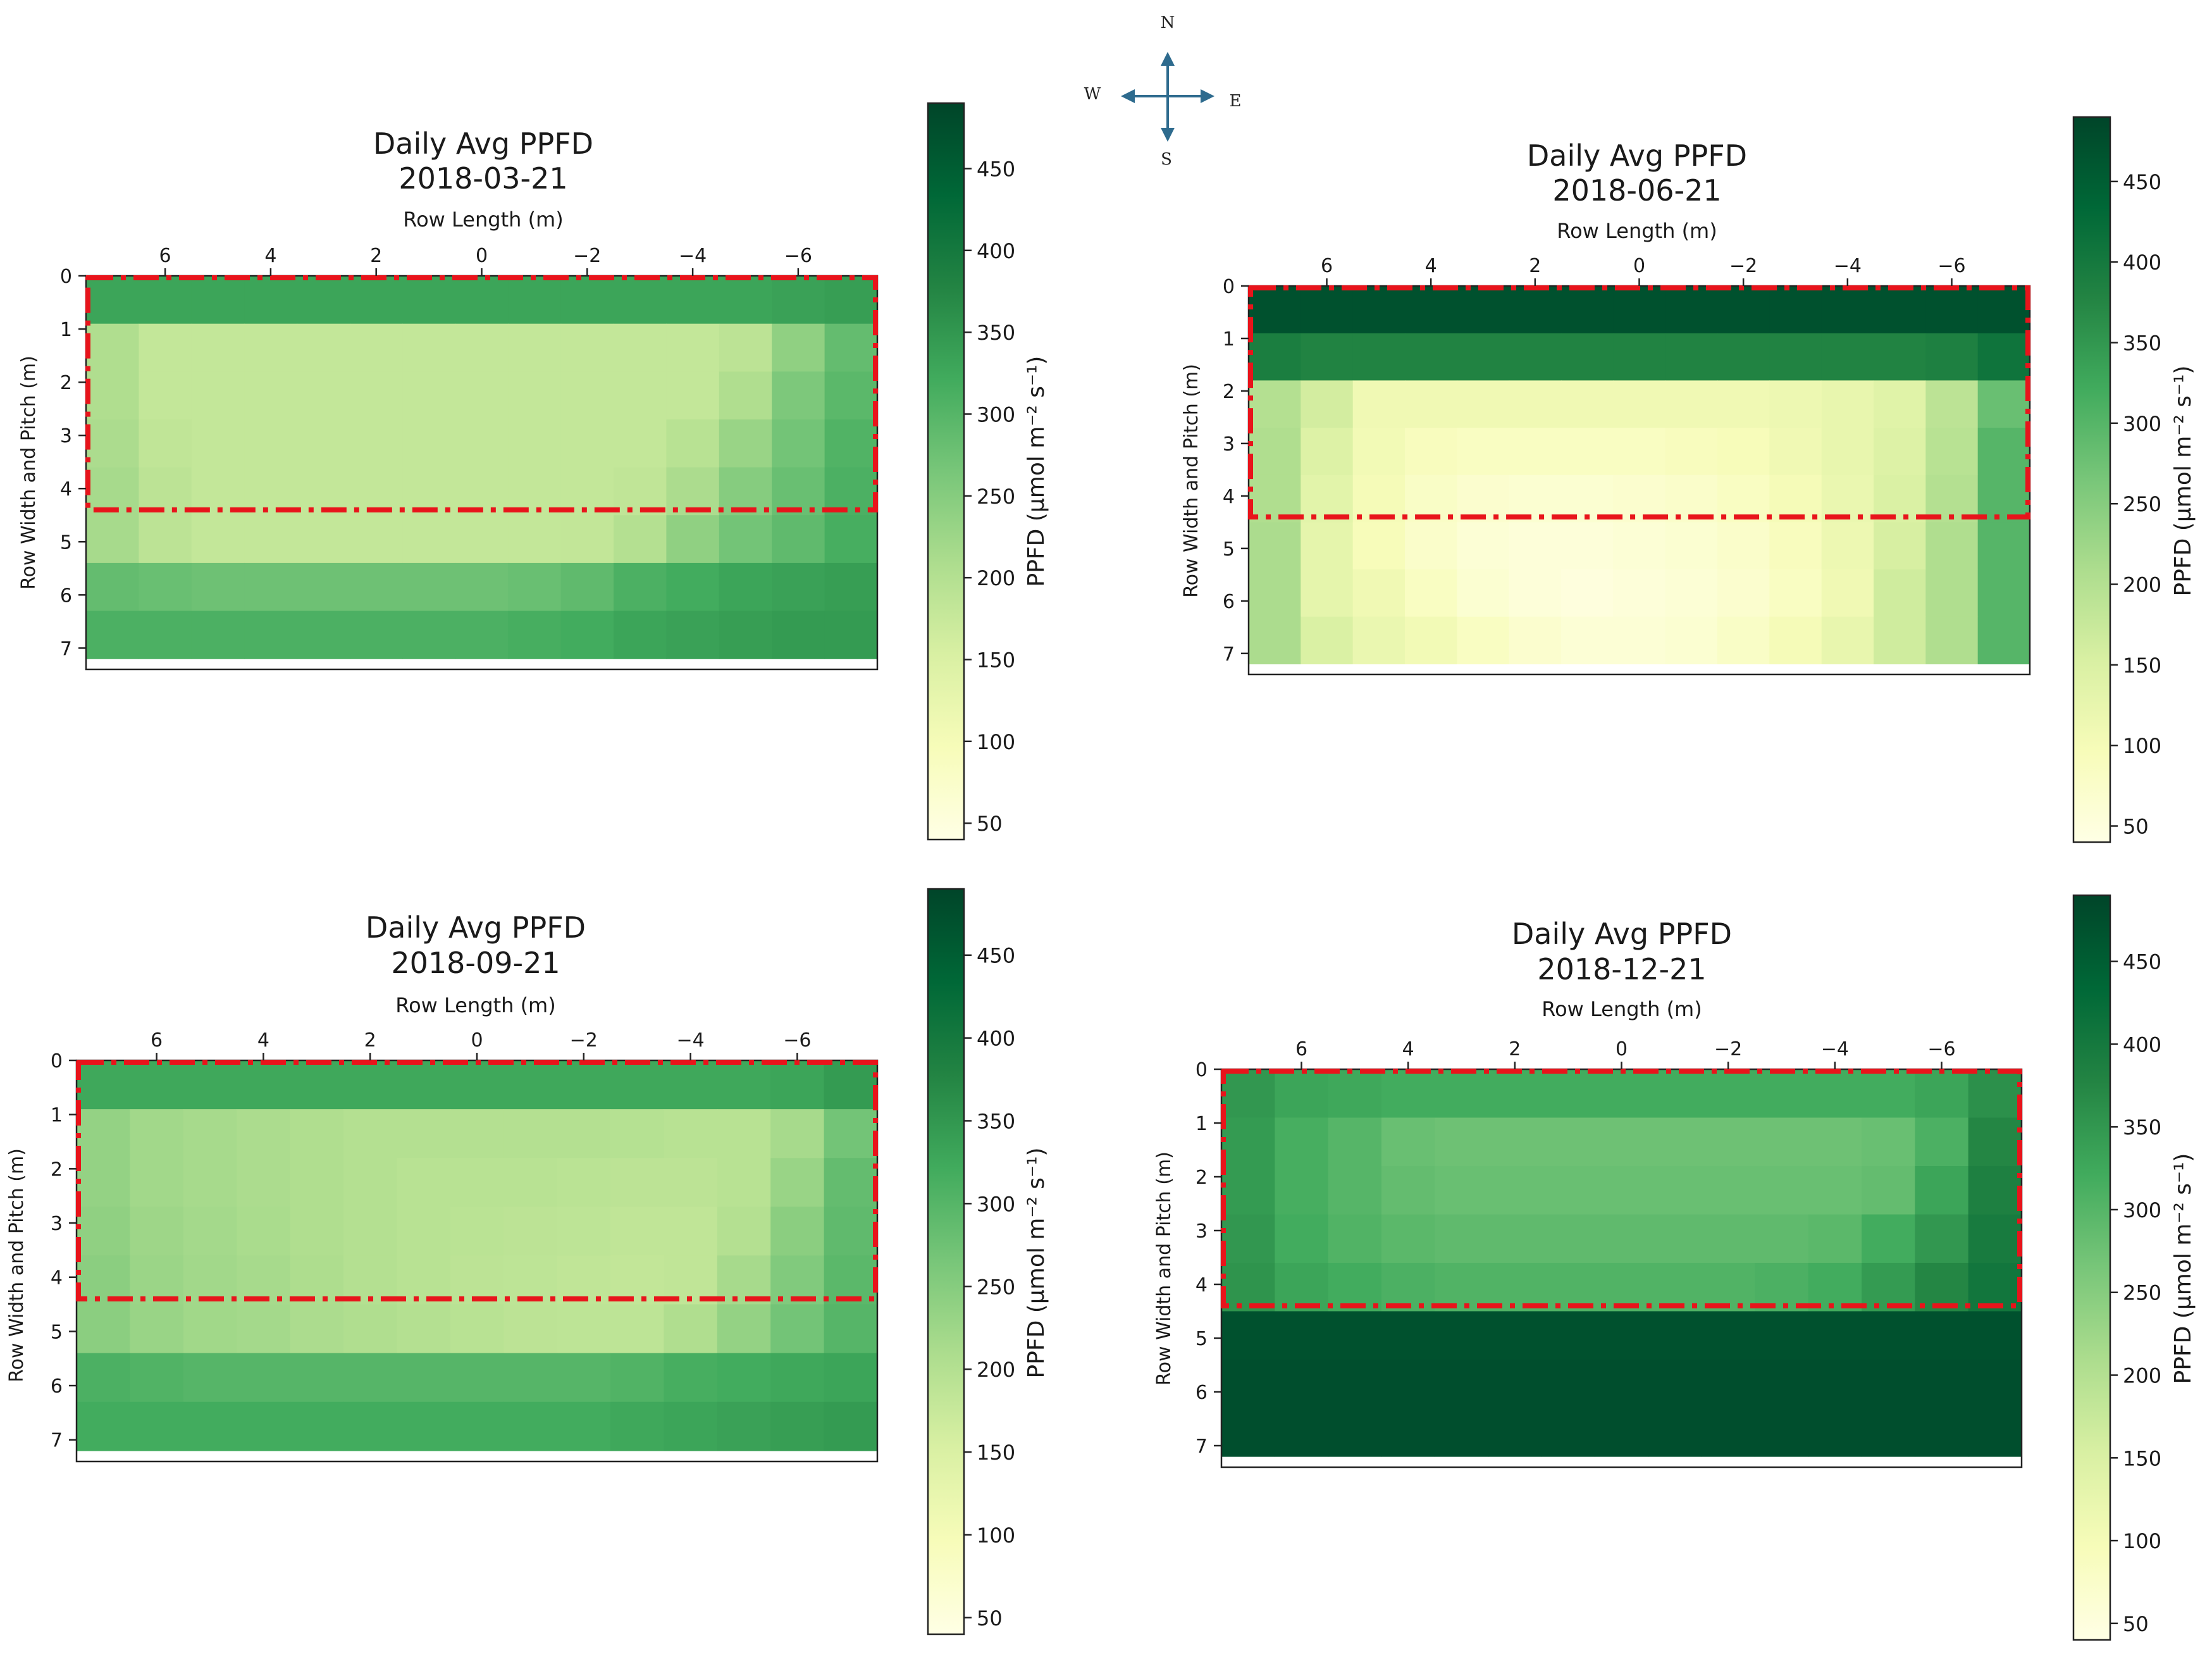  Describe the element at coordinates (946, 472) in the screenshot. I see `colorbar-gradient` at that location.